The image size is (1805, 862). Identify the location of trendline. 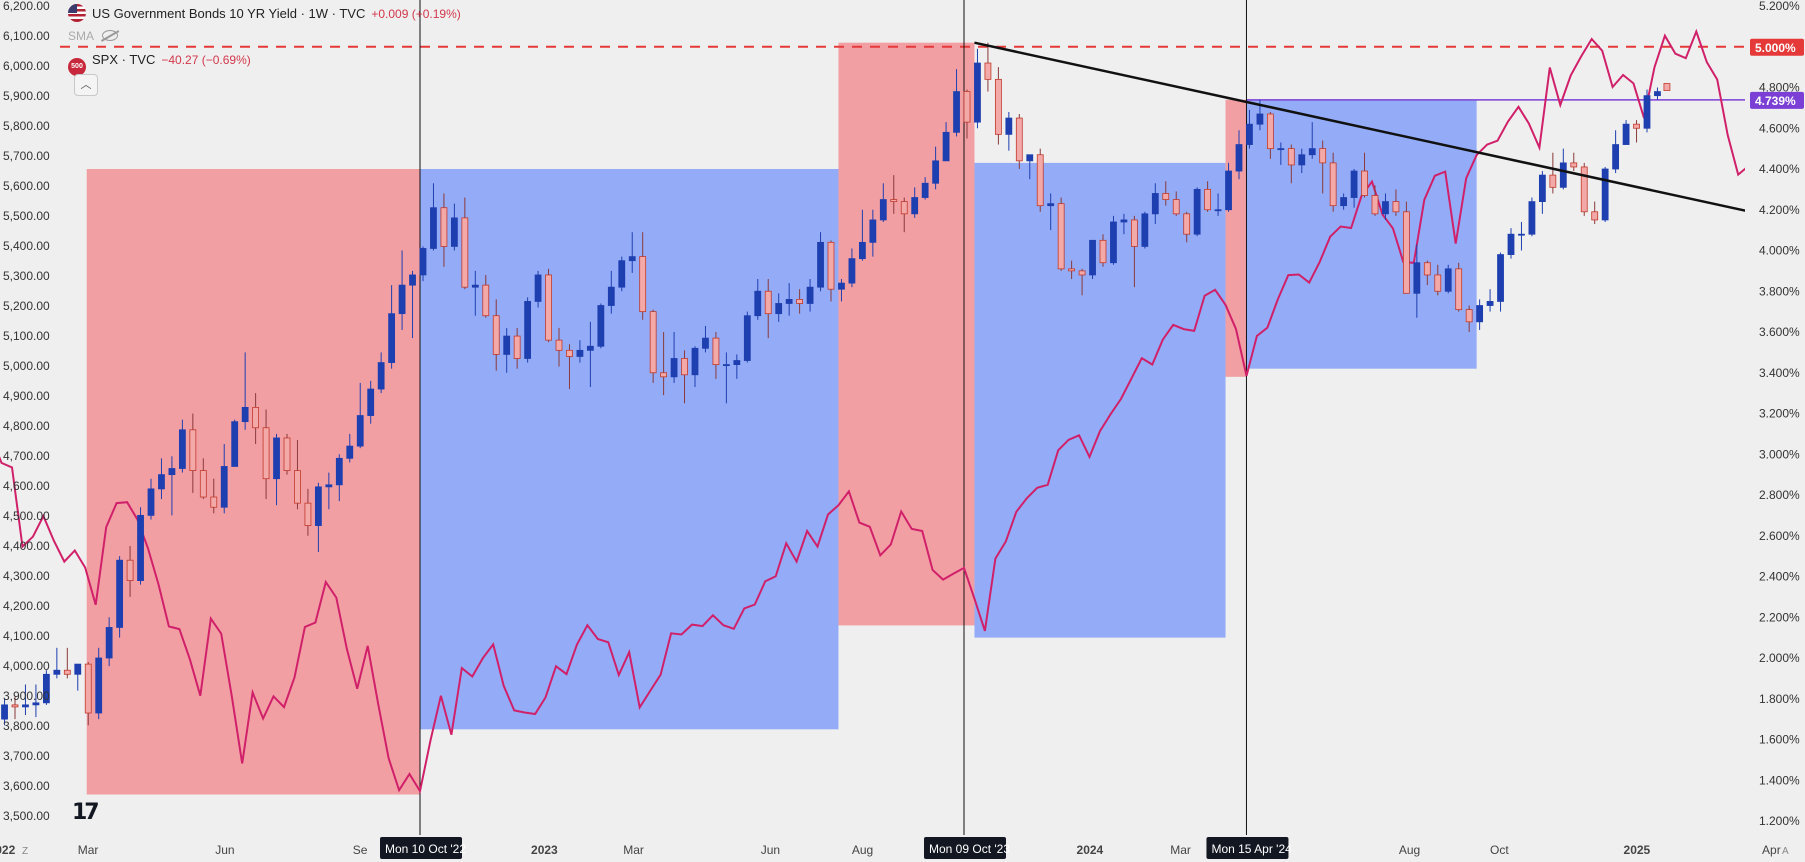
(1389, 133).